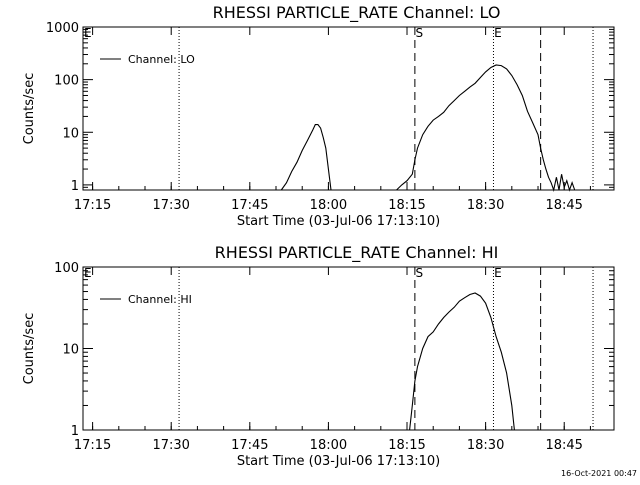  Describe the element at coordinates (160, 299) in the screenshot. I see `legend-label: Channel: HI` at that location.